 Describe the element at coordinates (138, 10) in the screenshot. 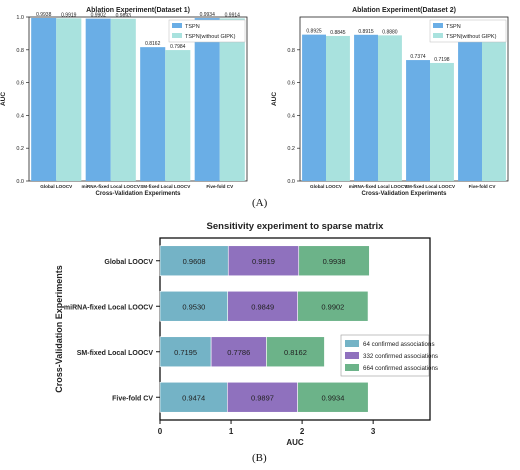

I see `chart-title: Ablation Experiment(Dataset 1)` at that location.